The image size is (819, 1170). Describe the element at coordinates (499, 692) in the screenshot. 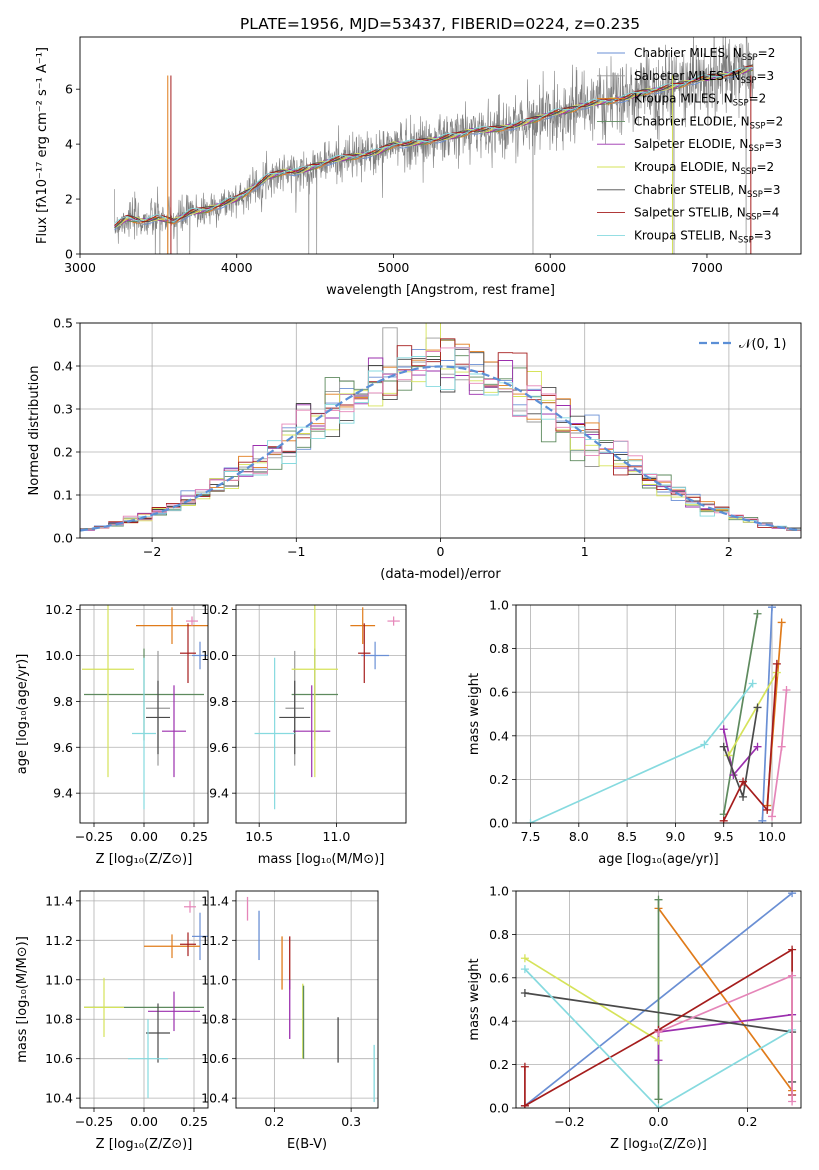

I see `y-tick-label: 0.6` at that location.